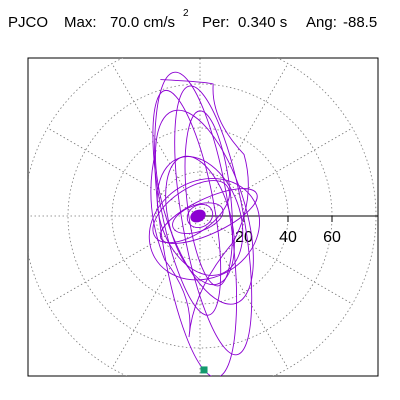  I want to click on period-label: Per:, so click(216, 22).